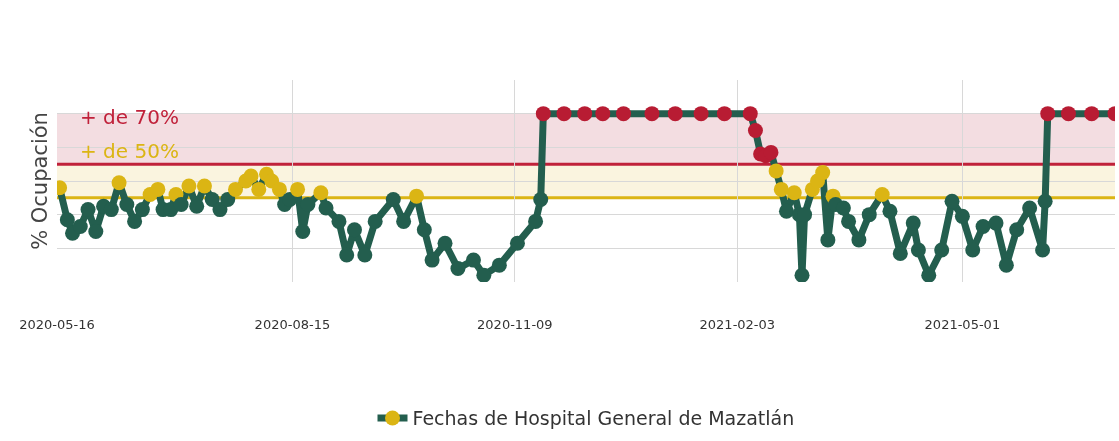 The height and width of the screenshot is (441, 1119). I want to click on ref-line-label: + de 50%, so click(129, 151).